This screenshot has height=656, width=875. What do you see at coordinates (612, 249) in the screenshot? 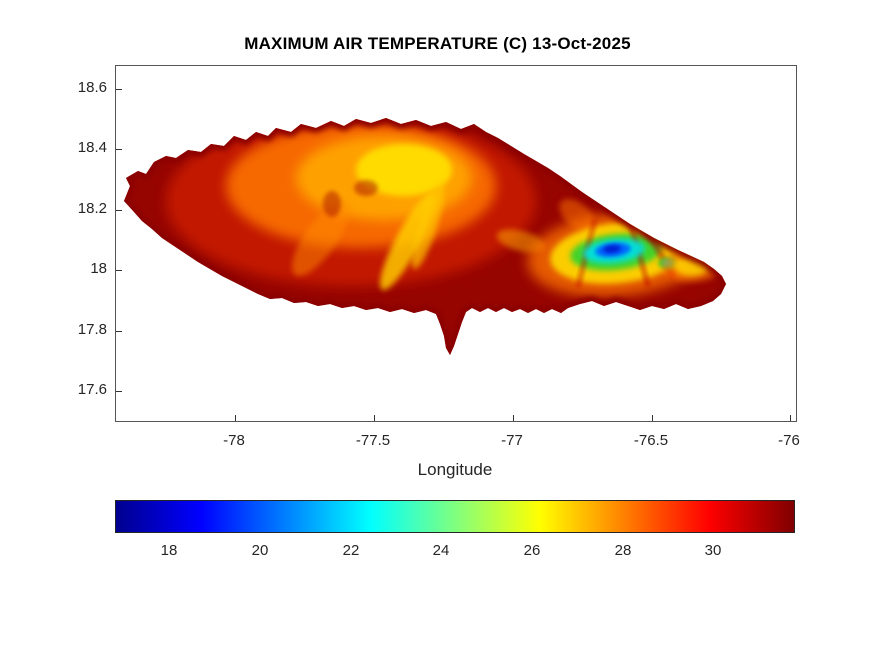
I see `cool-spot-navy-core` at bounding box center [612, 249].